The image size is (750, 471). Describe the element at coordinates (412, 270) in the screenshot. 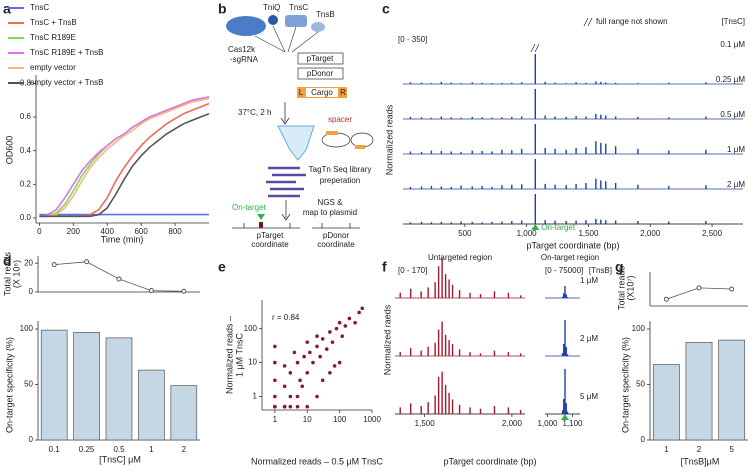

I see `range-label: [0 - 170]` at that location.